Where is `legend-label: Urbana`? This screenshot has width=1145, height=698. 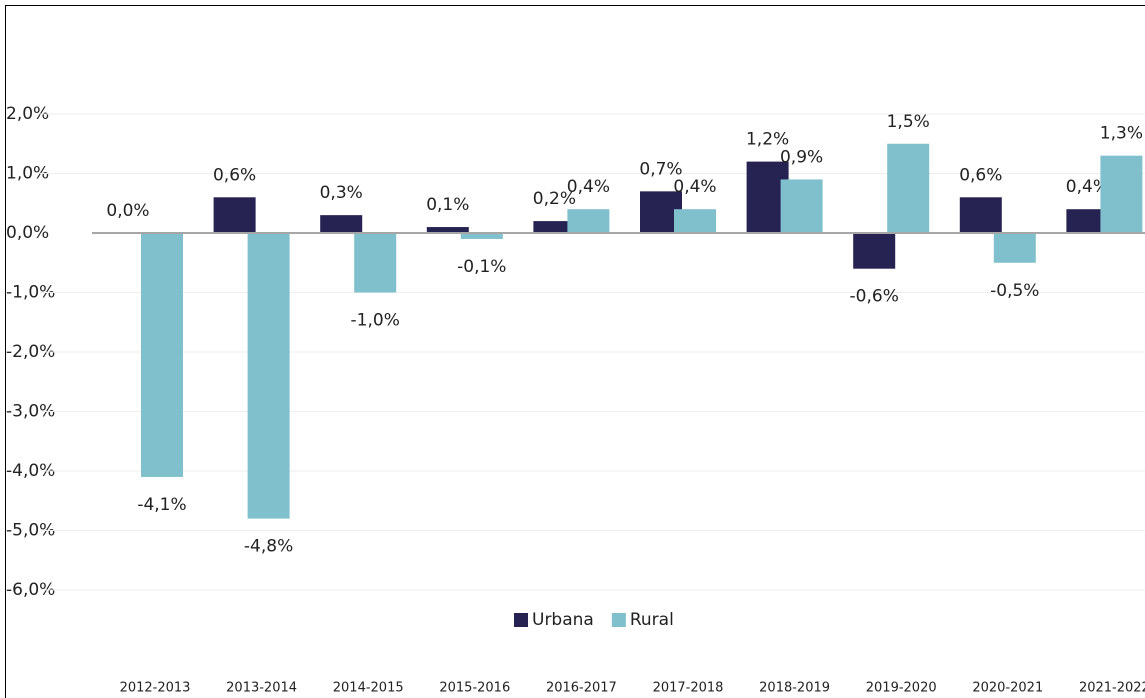 legend-label: Urbana is located at coordinates (563, 620).